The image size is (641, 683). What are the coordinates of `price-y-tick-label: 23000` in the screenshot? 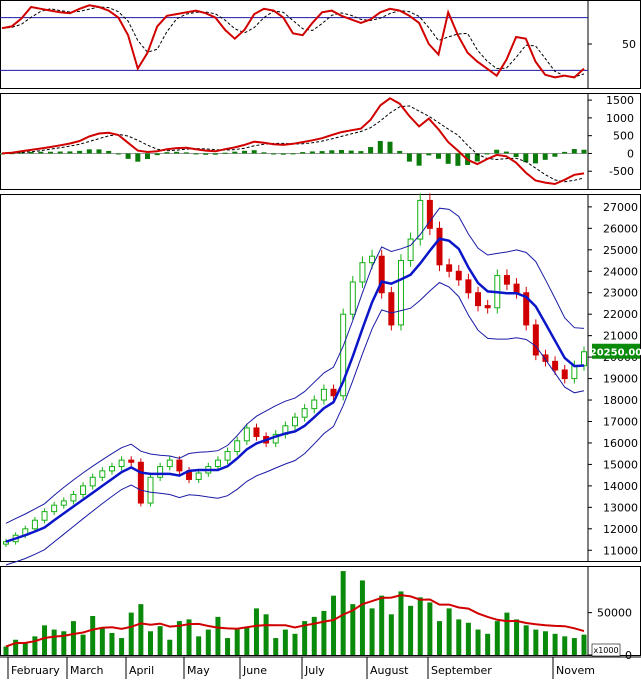 It's located at (620, 293).